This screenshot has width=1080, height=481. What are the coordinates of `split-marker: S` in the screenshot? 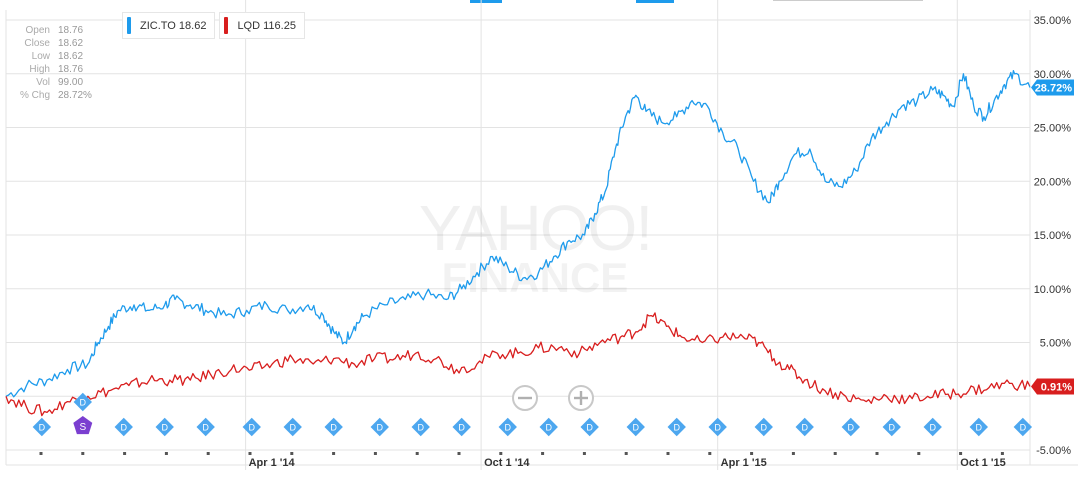 It's located at (83, 425).